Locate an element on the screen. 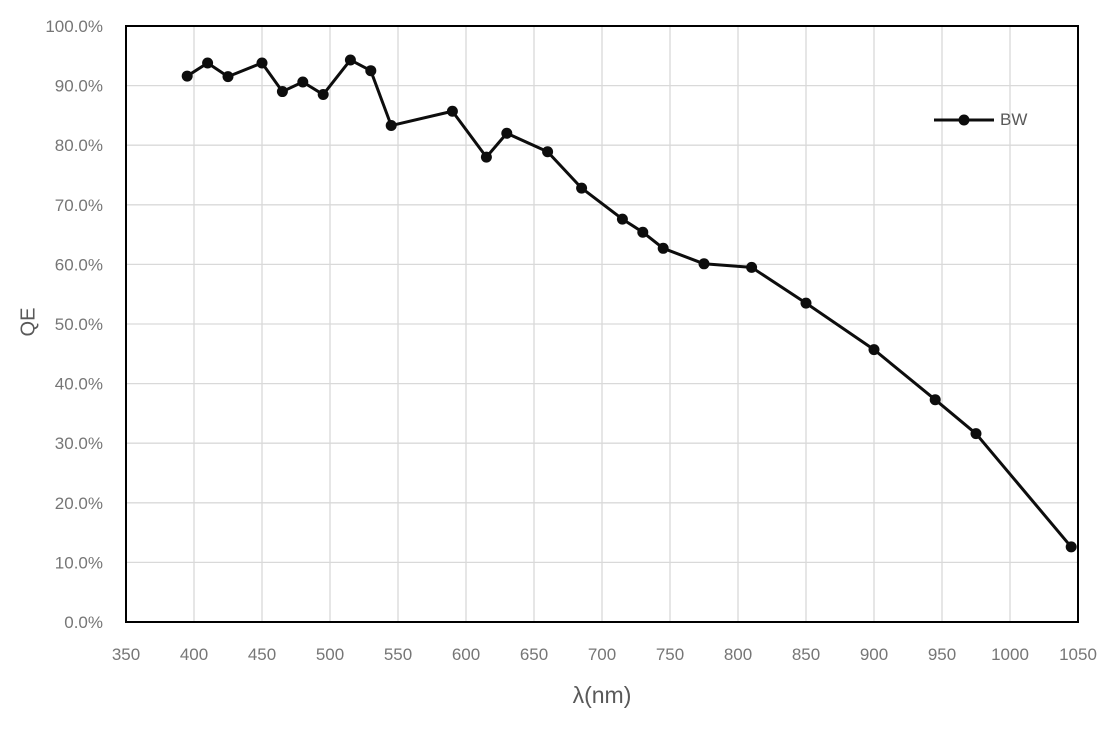 Image resolution: width=1110 pixels, height=738 pixels. x-axis-title: λ(nm) is located at coordinates (602, 695).